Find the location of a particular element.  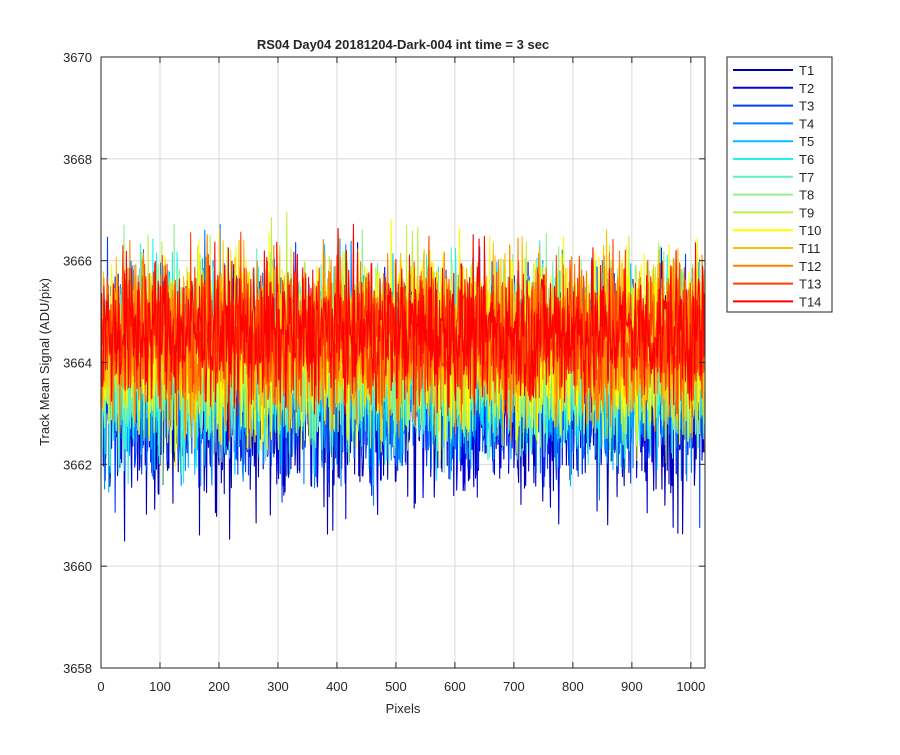

legend-label-T4: T4 is located at coordinates (806, 123).